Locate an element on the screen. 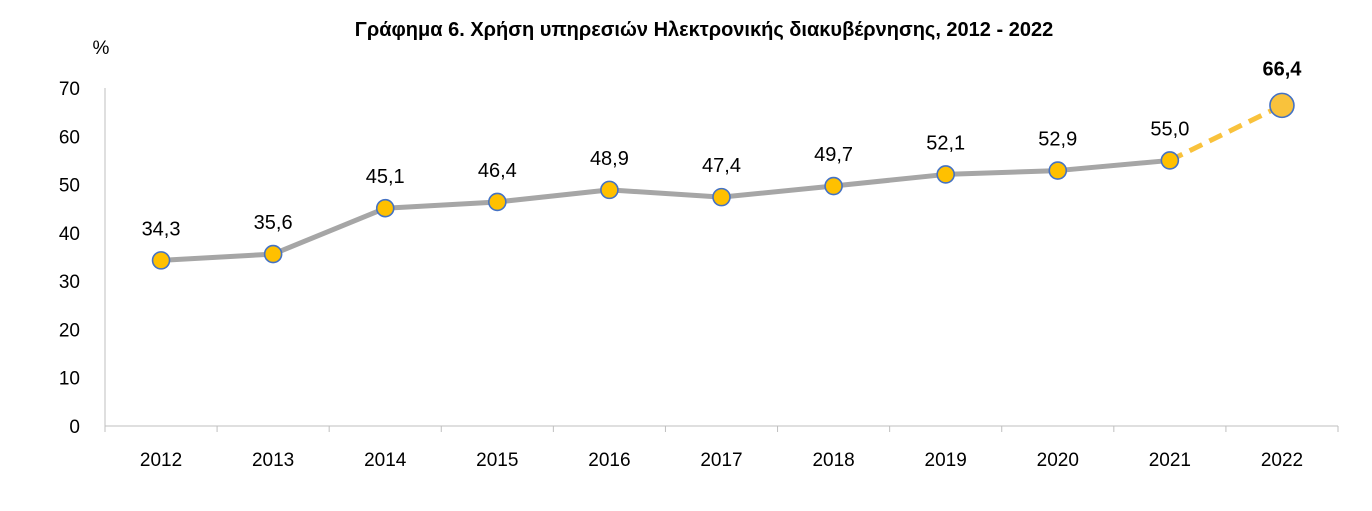 Image resolution: width=1372 pixels, height=511 pixels. y-tick-label: 30 is located at coordinates (69, 282).